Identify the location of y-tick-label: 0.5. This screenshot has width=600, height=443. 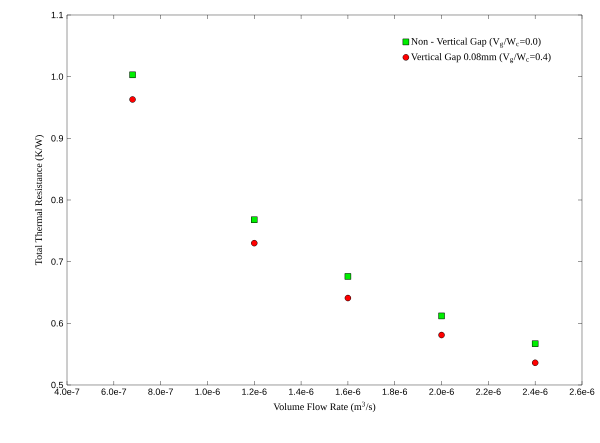
(57, 385).